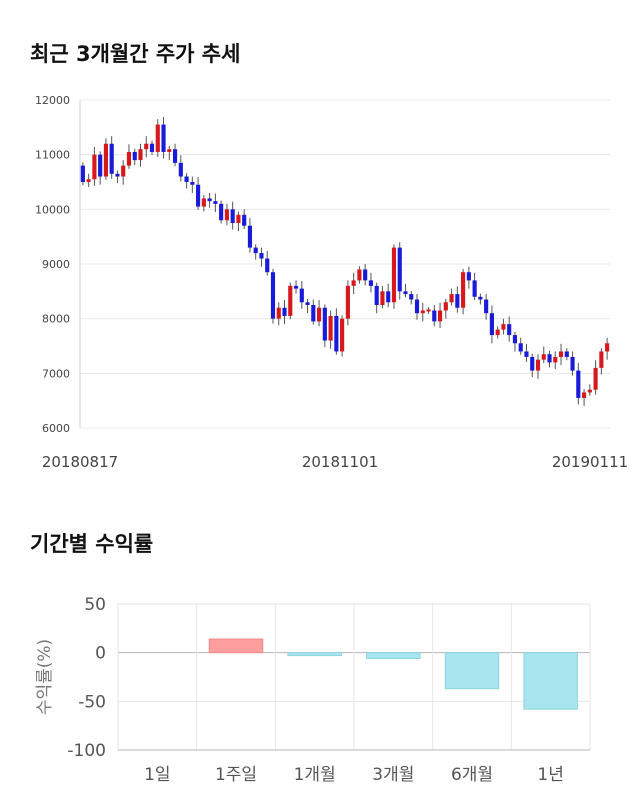 The height and width of the screenshot is (810, 640). I want to click on x-tick-label: 6개월, so click(472, 775).